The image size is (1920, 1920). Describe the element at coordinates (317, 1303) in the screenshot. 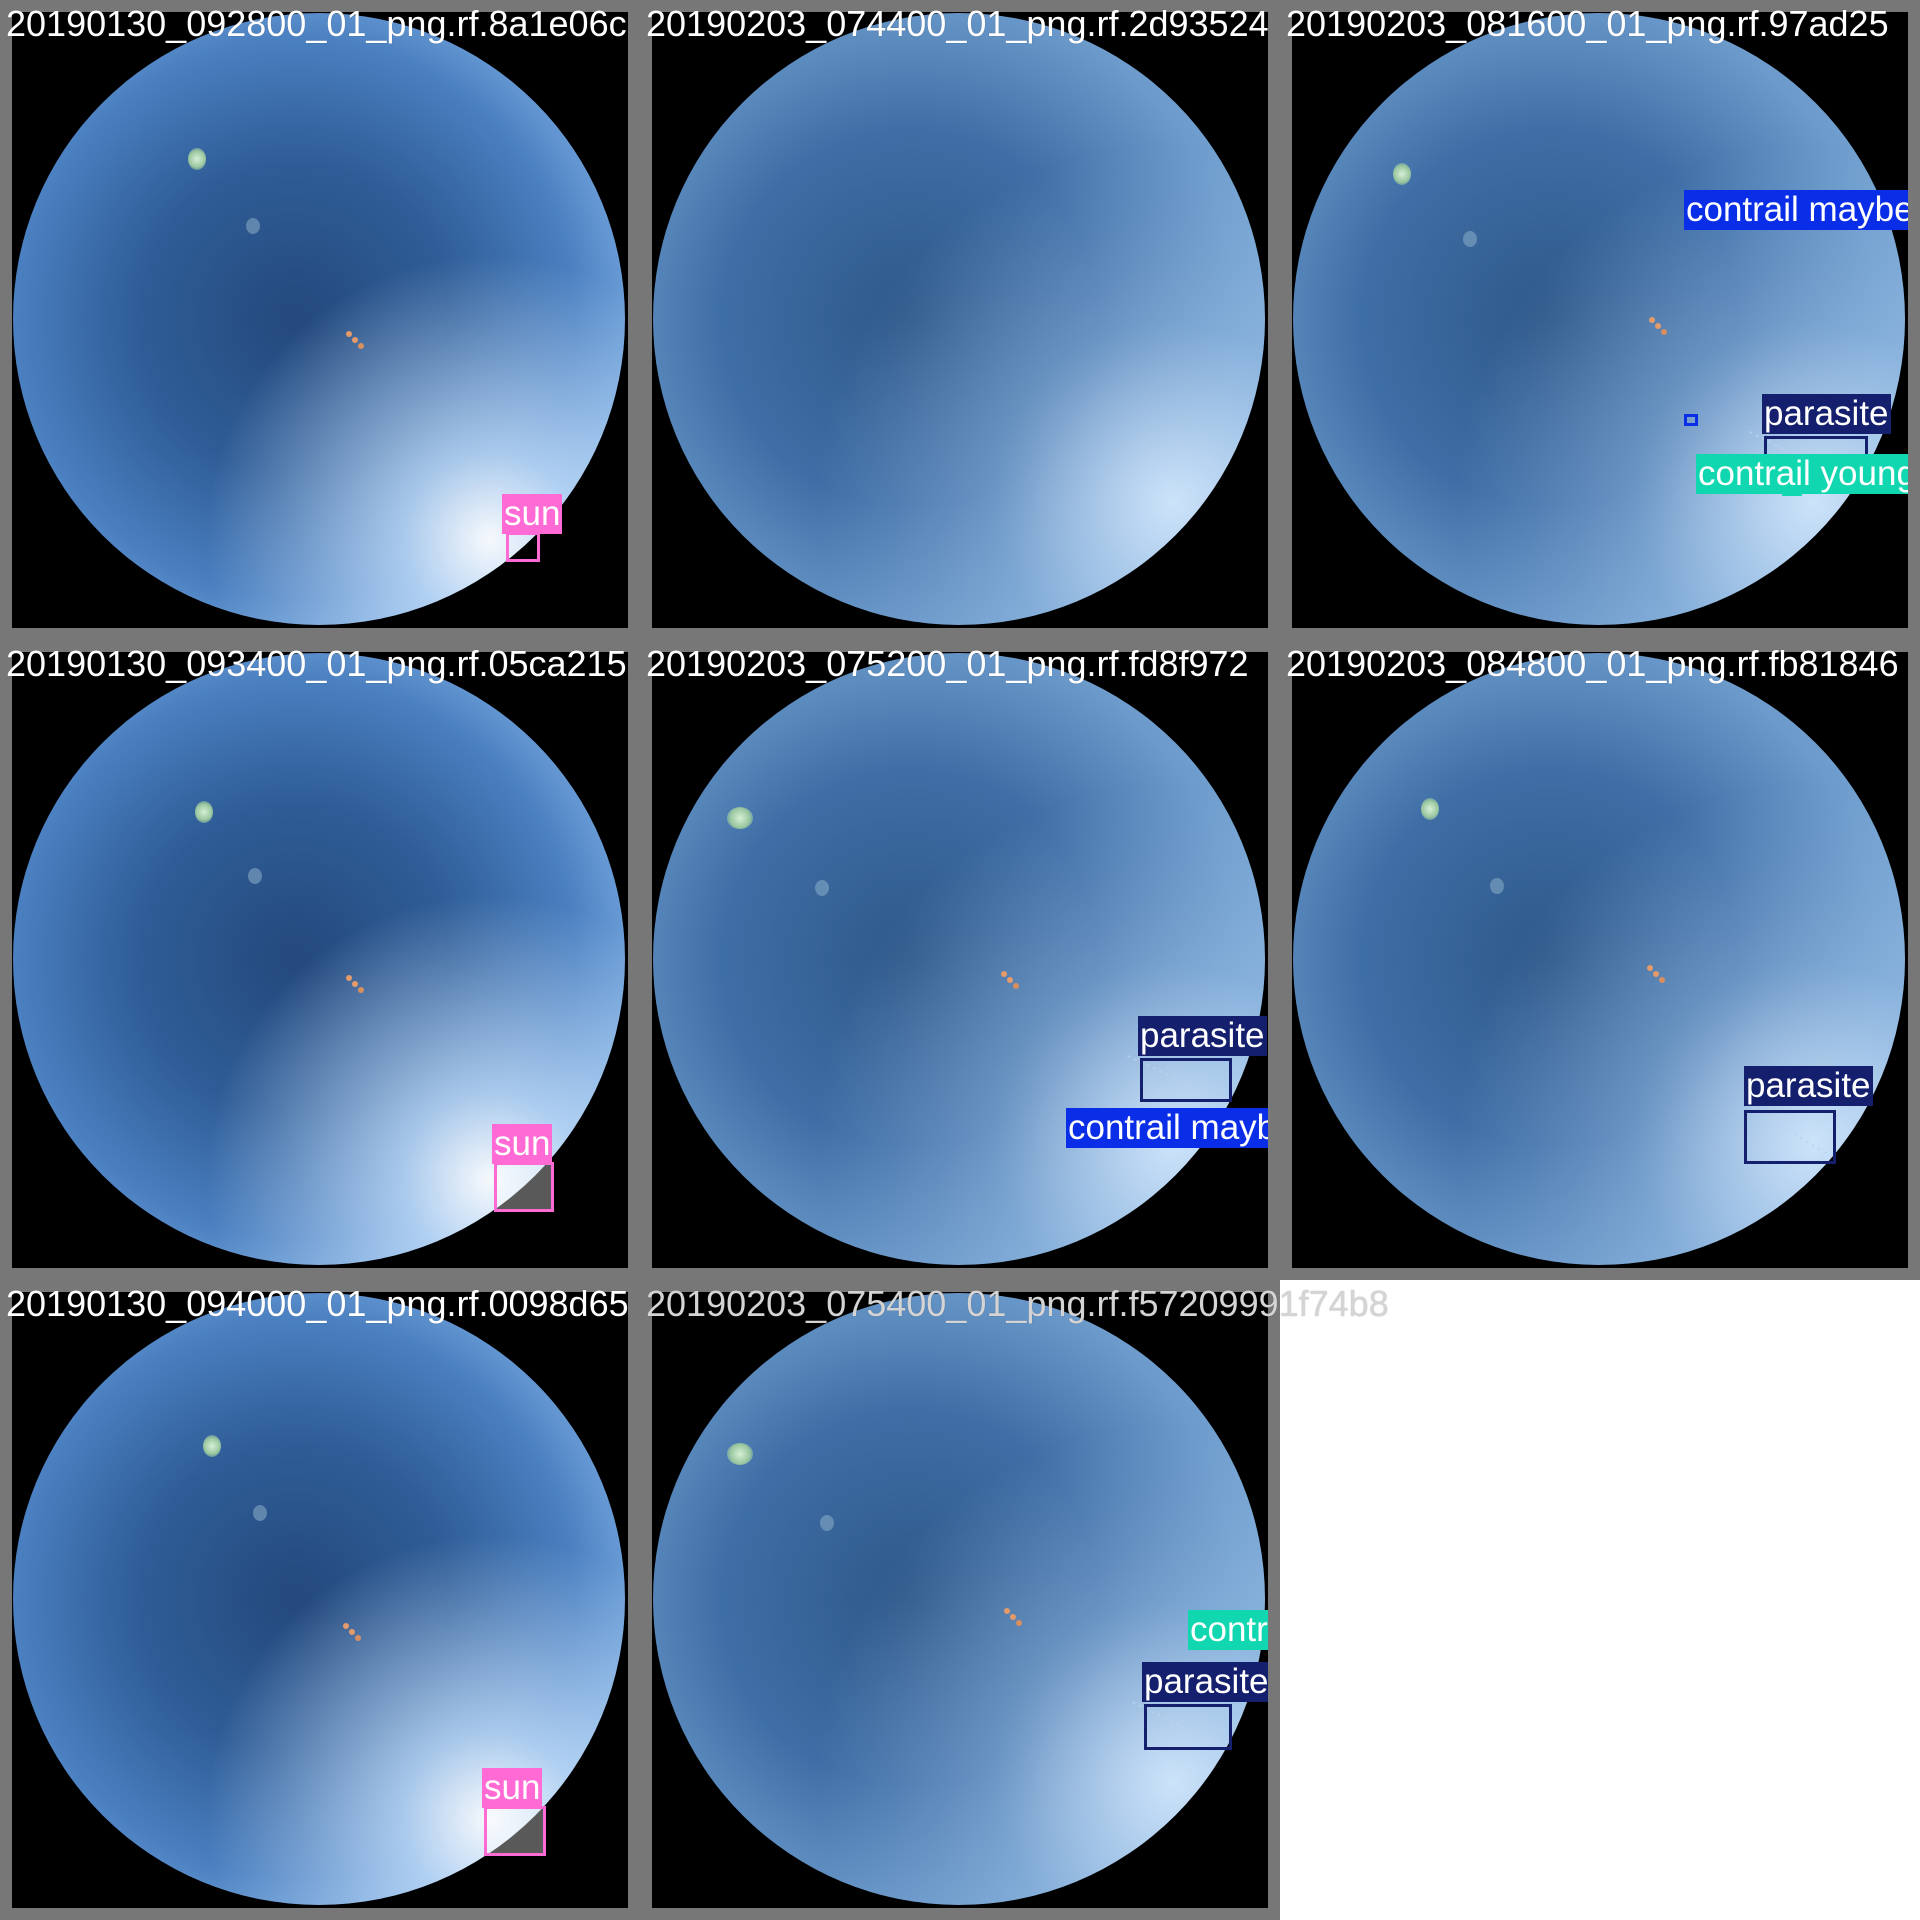

I see `image-filename-caption: 20190130_094000_01_png.rf.0098d65` at that location.